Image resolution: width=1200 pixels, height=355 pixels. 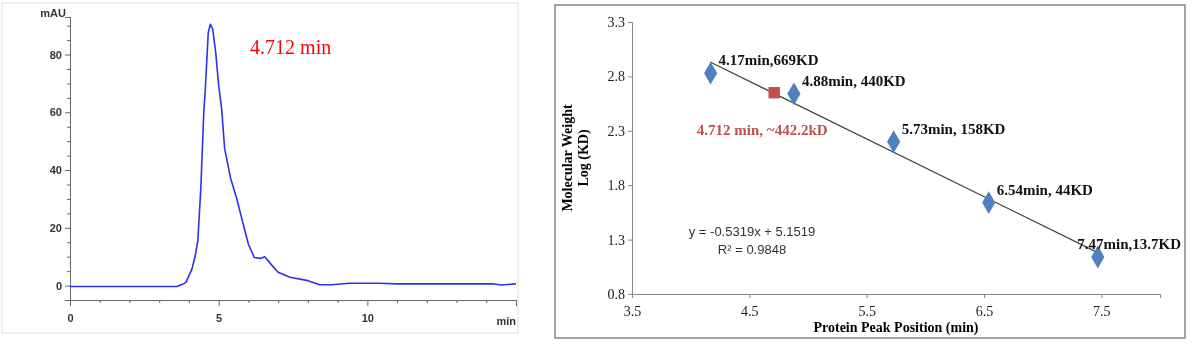 I want to click on x-tick-label: 7.5, so click(x=1102, y=312).